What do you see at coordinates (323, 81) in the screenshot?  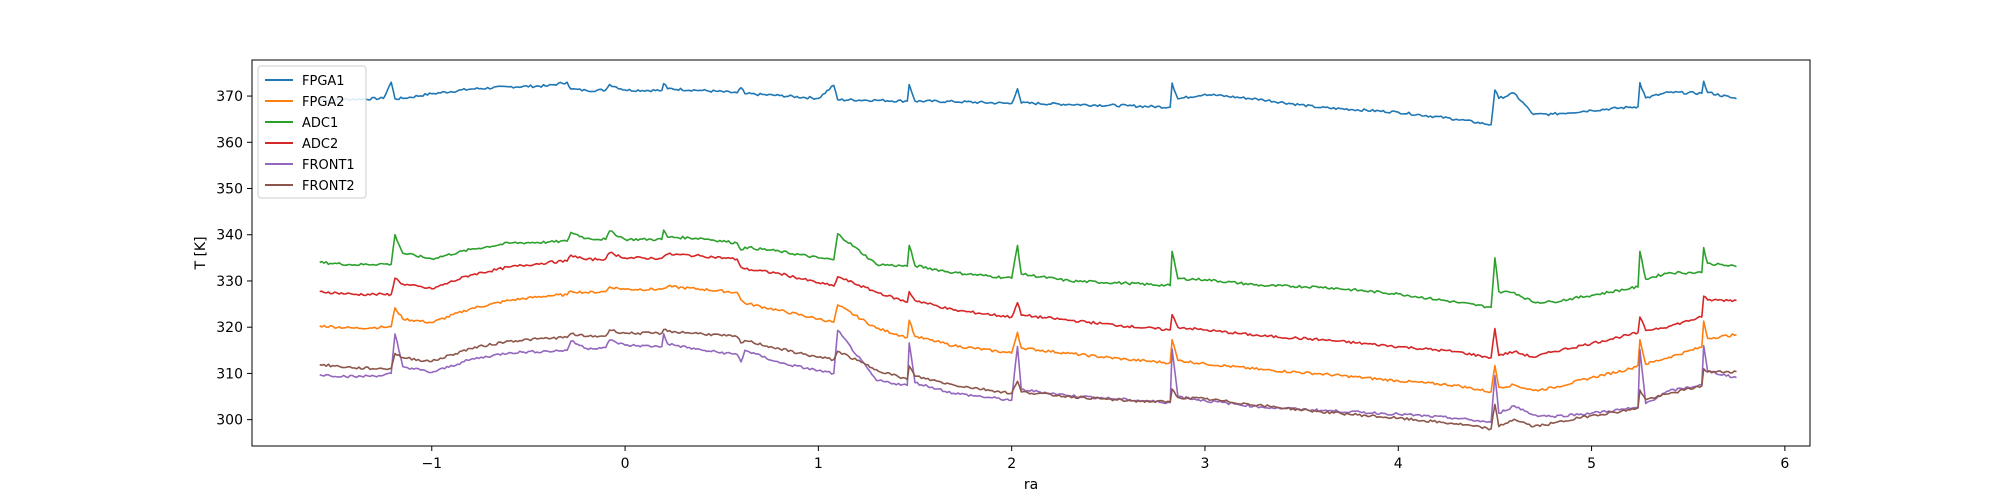 I see `legend-label: FPGA1` at bounding box center [323, 81].